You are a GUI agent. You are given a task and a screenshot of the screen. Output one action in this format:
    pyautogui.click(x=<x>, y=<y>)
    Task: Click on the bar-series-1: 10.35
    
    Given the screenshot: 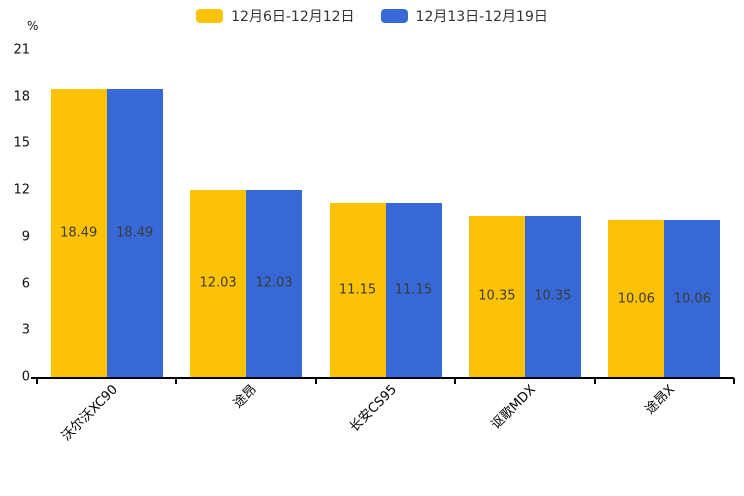 What is the action you would take?
    pyautogui.click(x=552, y=296)
    